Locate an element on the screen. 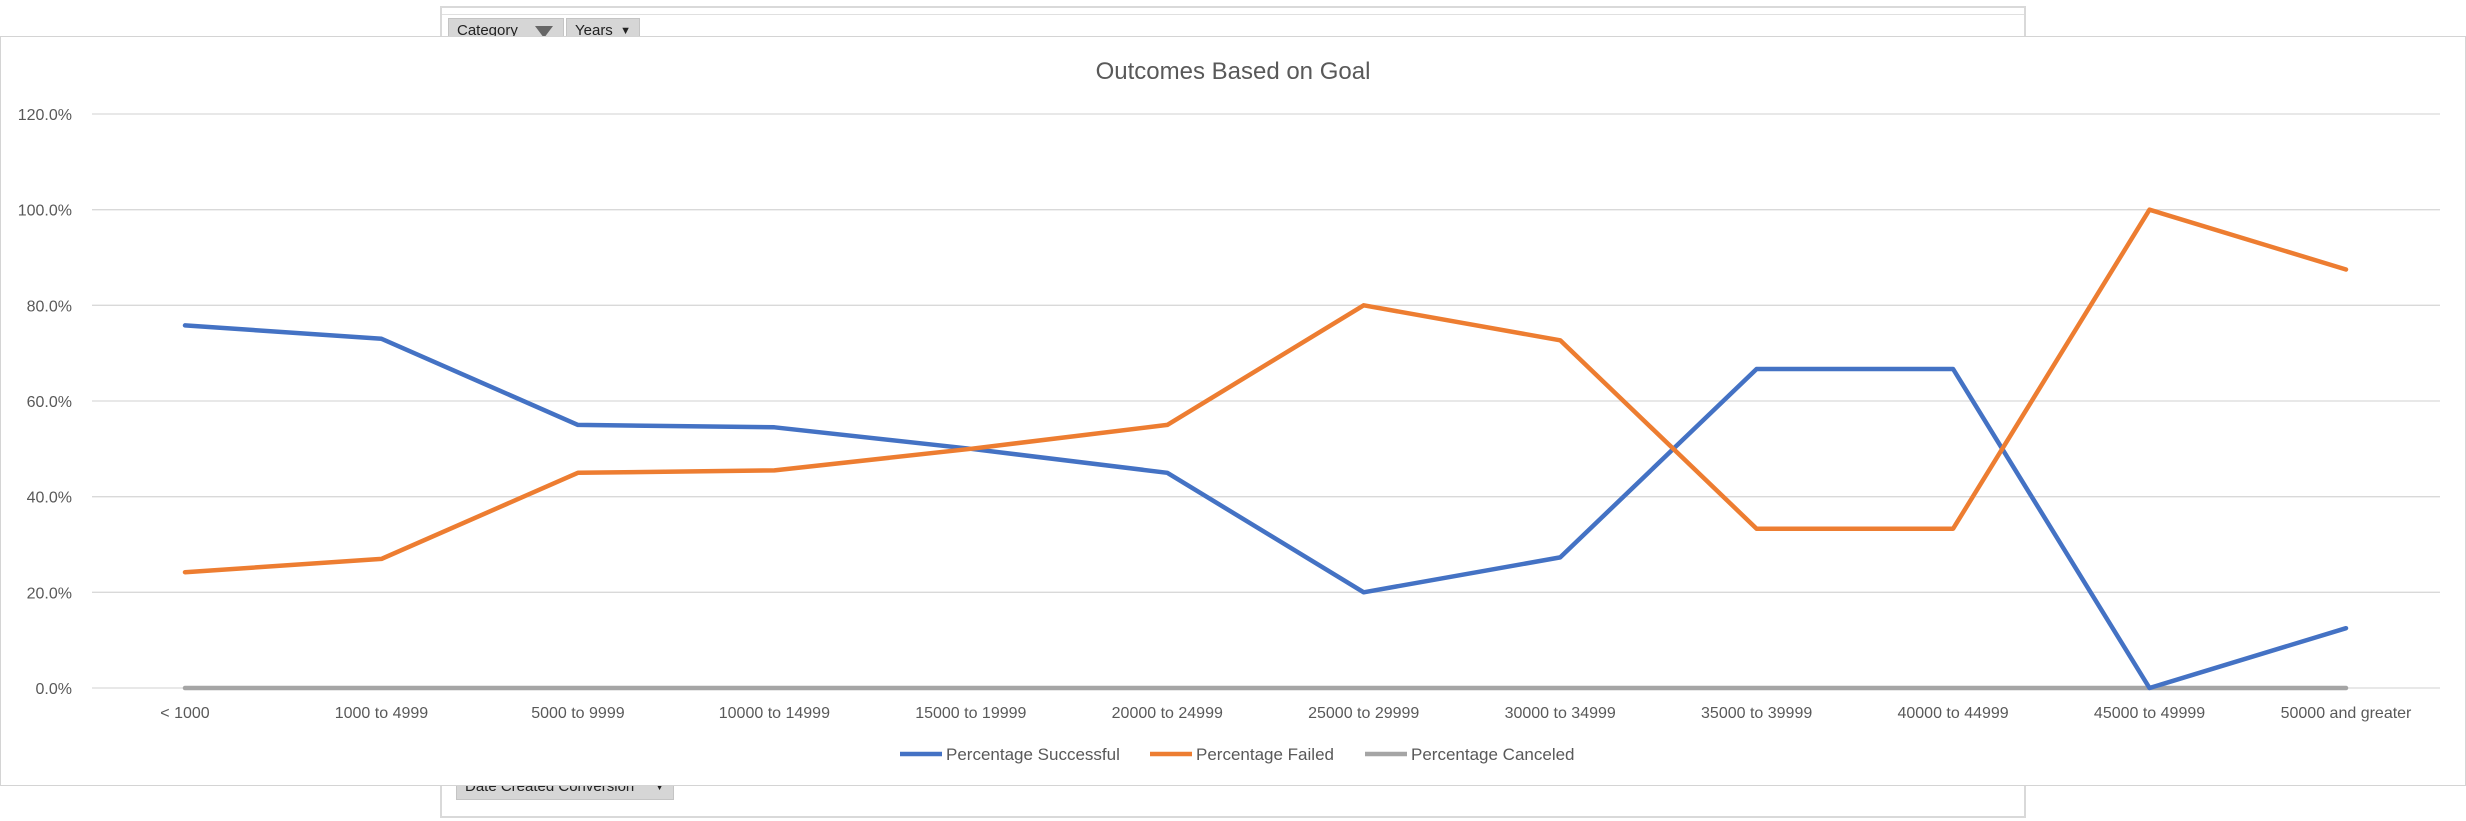  years-filter-label: Years is located at coordinates (594, 30).